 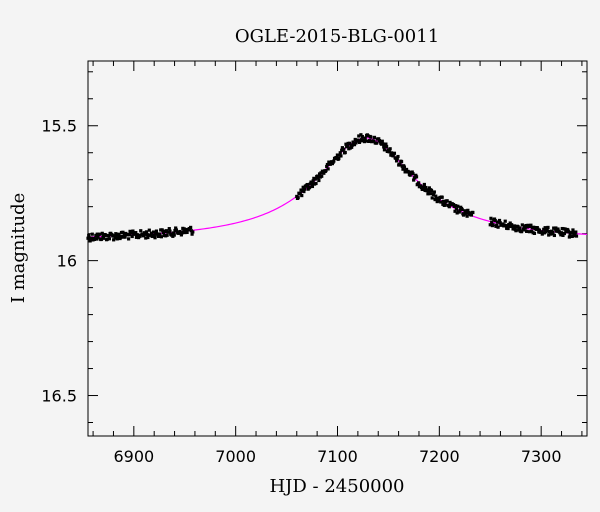 I want to click on x-tick-label: 7000, so click(x=235, y=456).